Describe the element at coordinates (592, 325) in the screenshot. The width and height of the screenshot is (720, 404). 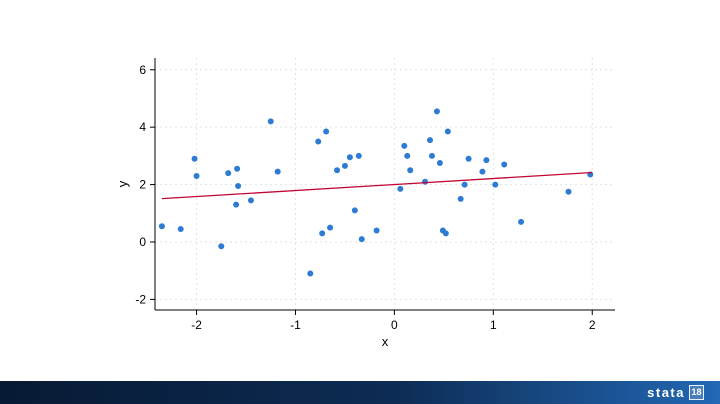
I see `x-tick-label: 2` at that location.